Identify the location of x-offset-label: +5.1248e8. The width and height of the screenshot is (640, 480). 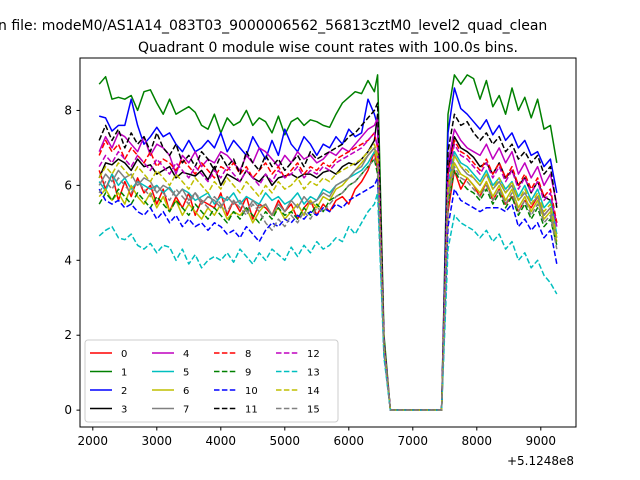
(540, 461).